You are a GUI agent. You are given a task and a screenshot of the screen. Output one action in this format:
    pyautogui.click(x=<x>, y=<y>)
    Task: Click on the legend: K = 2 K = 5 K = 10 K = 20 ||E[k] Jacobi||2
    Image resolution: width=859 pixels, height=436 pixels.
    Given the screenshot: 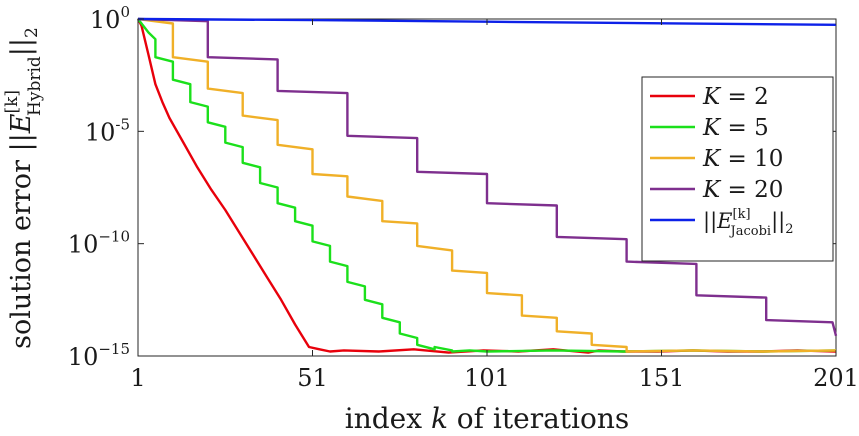 What is the action you would take?
    pyautogui.click(x=737, y=169)
    